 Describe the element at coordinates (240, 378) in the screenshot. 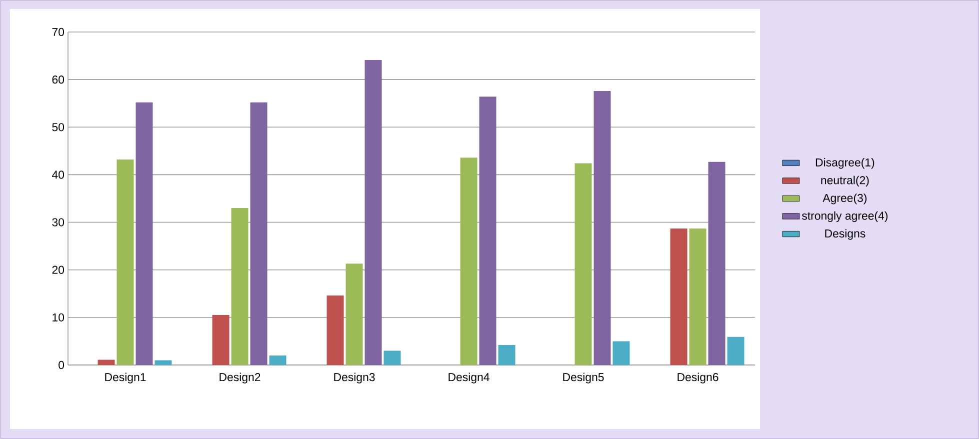

I see `x-tick-label: Design2` at that location.